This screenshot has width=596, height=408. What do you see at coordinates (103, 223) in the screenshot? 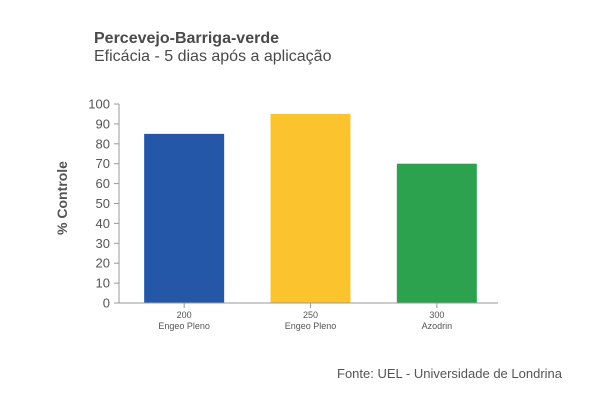
I see `y-tick-label: 40` at bounding box center [103, 223].